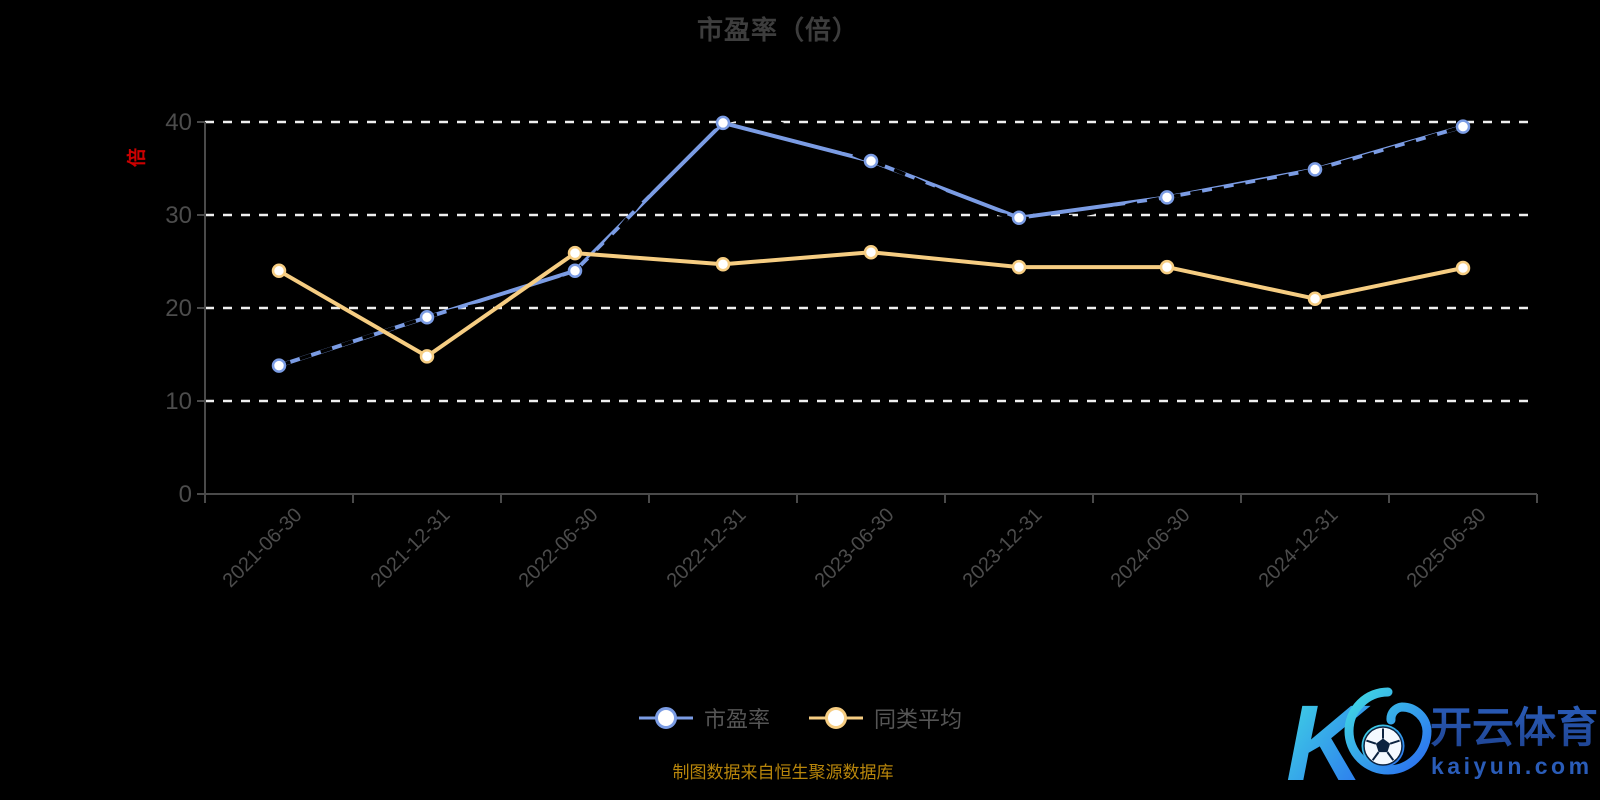 The image size is (1600, 800). What do you see at coordinates (178, 215) in the screenshot?
I see `y-tick-label-30: 30` at bounding box center [178, 215].